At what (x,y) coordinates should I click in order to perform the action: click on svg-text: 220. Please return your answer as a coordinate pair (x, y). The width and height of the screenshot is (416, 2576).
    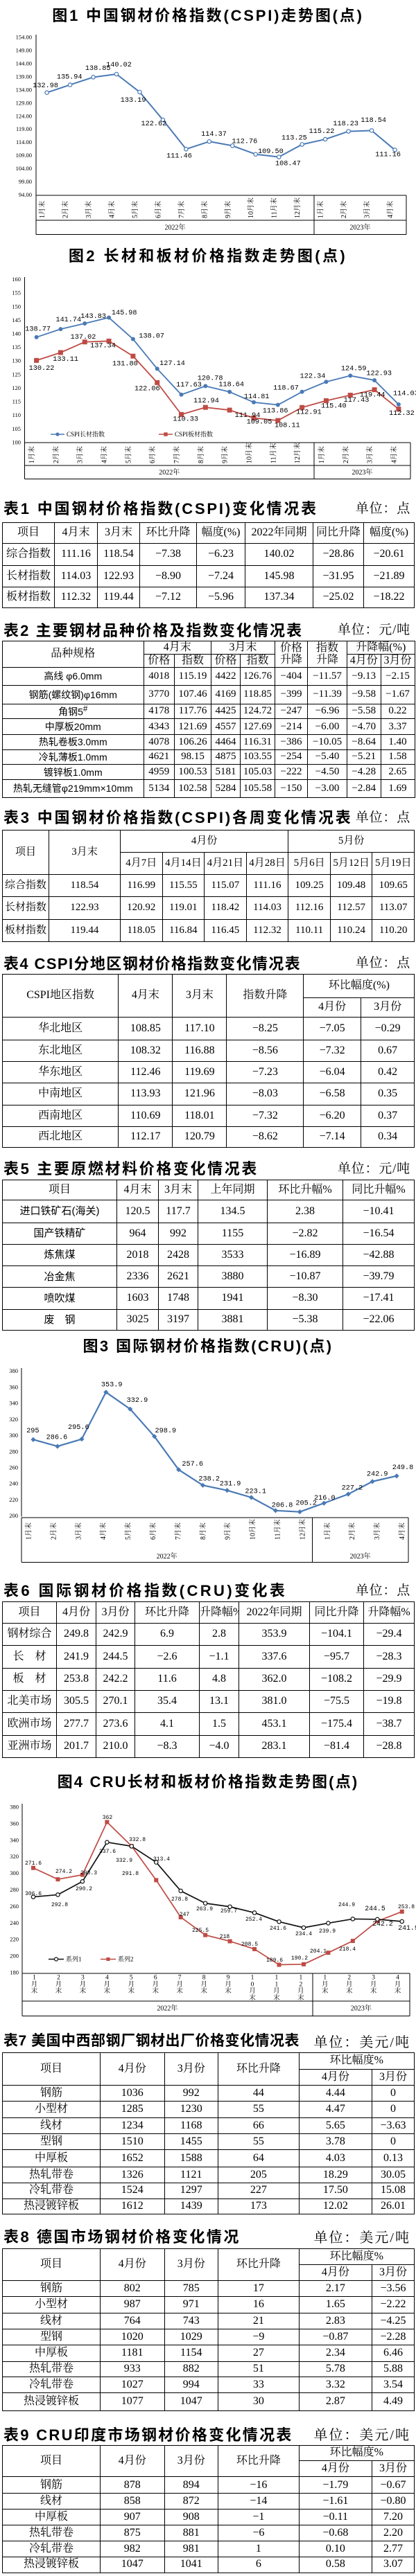
    Looking at the image, I should click on (13, 1499).